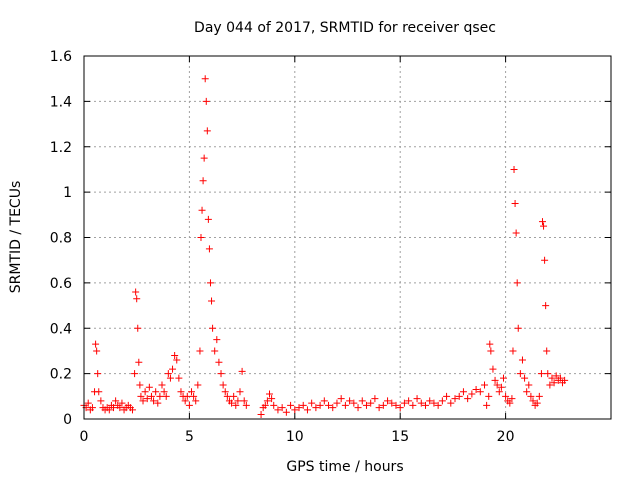  Describe the element at coordinates (344, 467) in the screenshot. I see `x-axis-label: GPS time / hours` at that location.